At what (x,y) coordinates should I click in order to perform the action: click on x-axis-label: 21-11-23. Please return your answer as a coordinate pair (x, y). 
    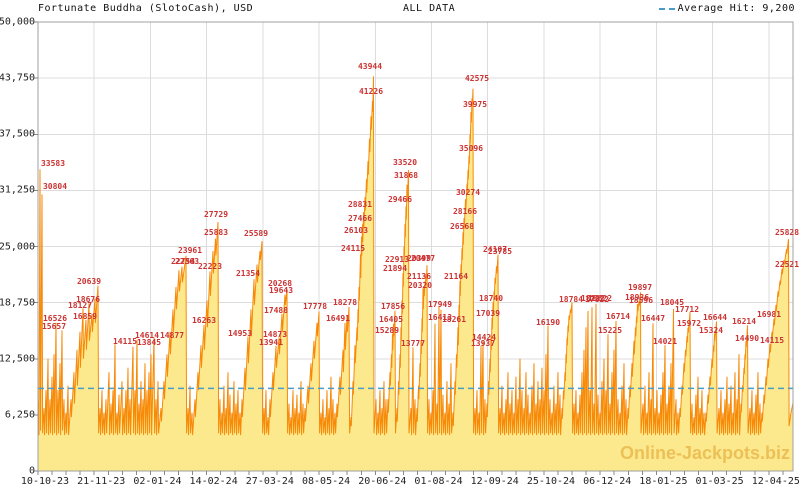
    Looking at the image, I should click on (101, 481).